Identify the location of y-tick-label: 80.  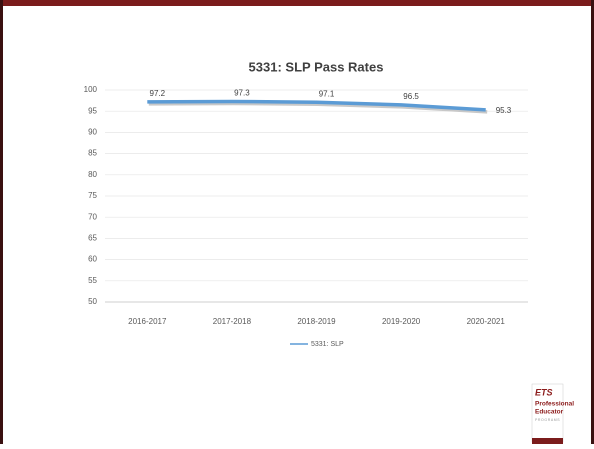
(92, 174).